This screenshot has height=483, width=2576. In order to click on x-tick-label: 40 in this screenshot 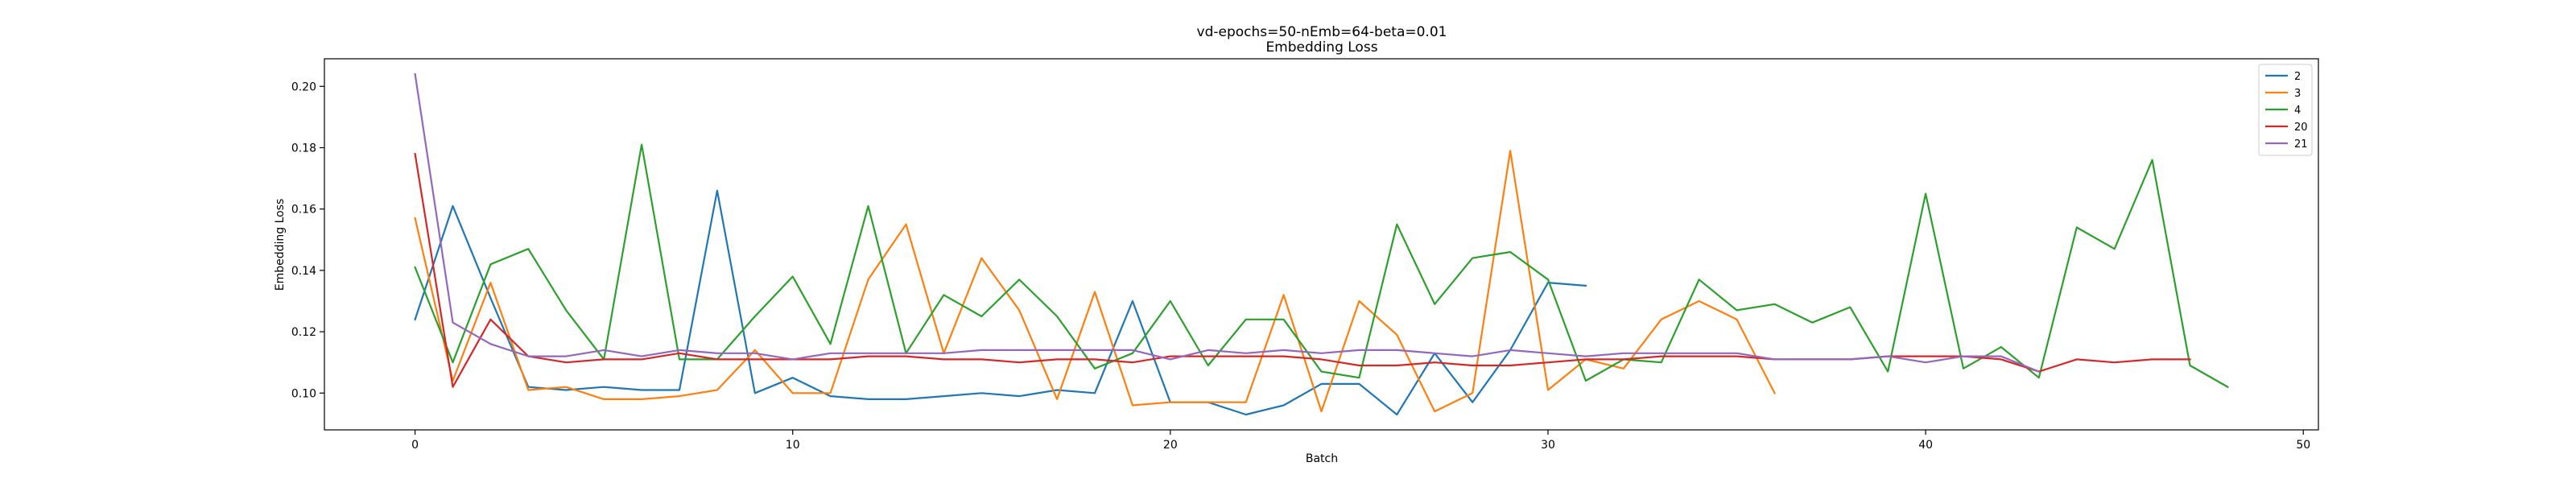, I will do `click(1926, 445)`.